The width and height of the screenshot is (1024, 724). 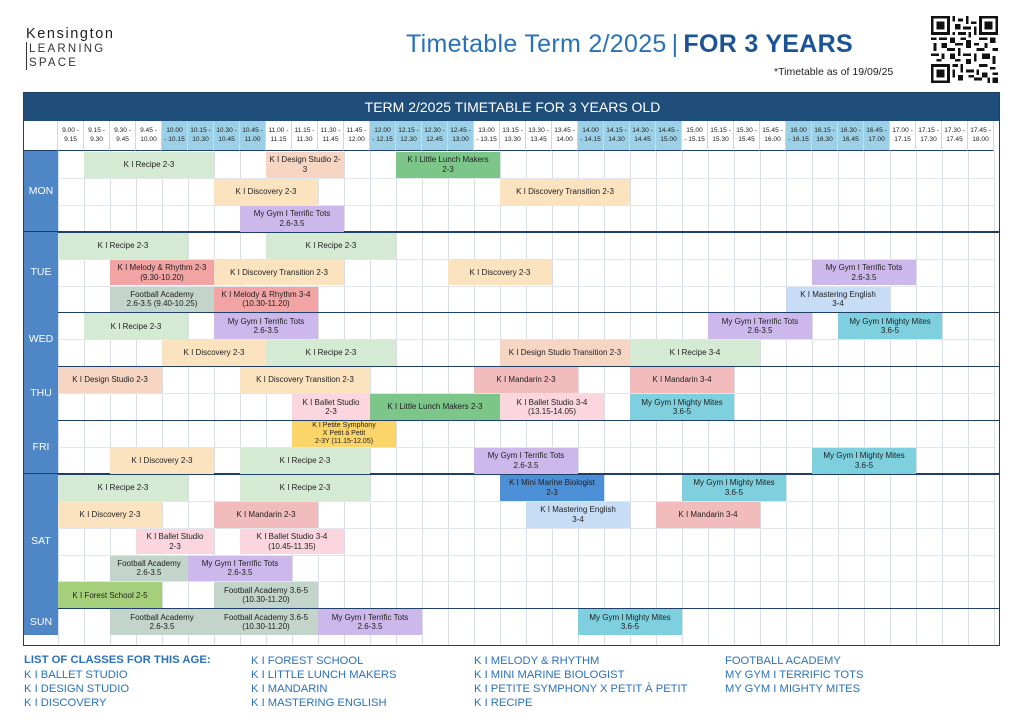 What do you see at coordinates (370, 617) in the screenshot?
I see `class-label: My Gym I Terrific Tots` at bounding box center [370, 617].